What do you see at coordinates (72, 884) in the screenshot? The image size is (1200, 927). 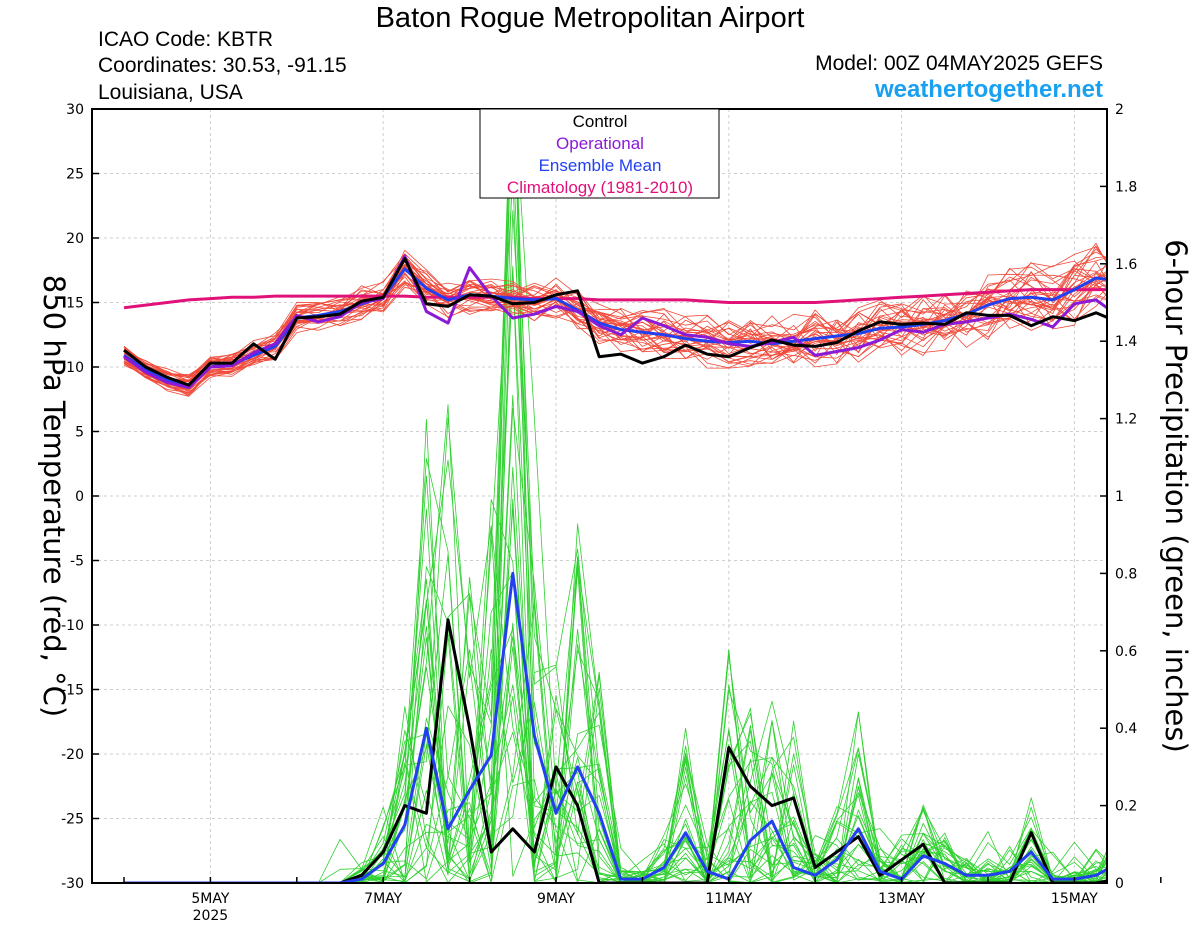 I see `left-tick-label: -30` at bounding box center [72, 884].